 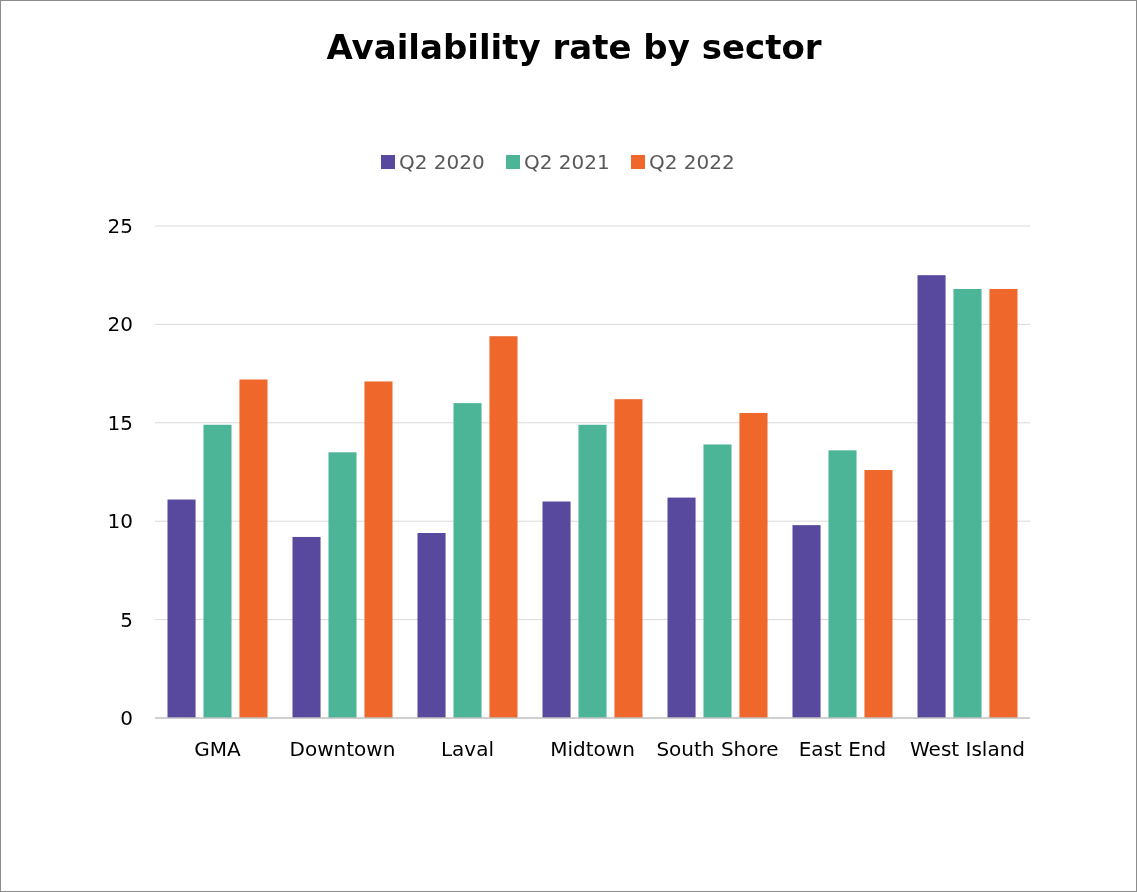 What do you see at coordinates (692, 162) in the screenshot?
I see `legend-label: Q2 2022` at bounding box center [692, 162].